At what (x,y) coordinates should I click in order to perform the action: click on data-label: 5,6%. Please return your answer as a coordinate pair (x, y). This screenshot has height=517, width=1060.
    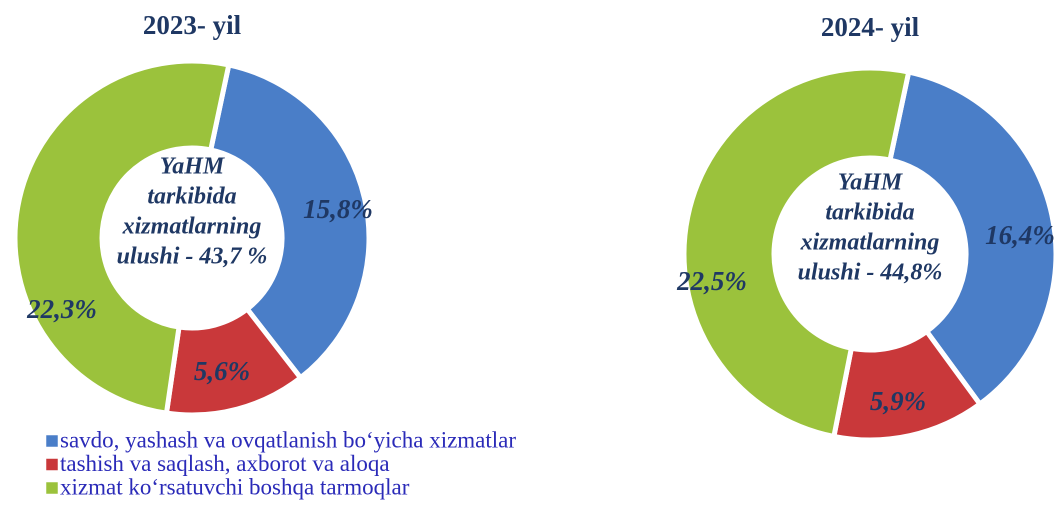
    Looking at the image, I should click on (222, 371).